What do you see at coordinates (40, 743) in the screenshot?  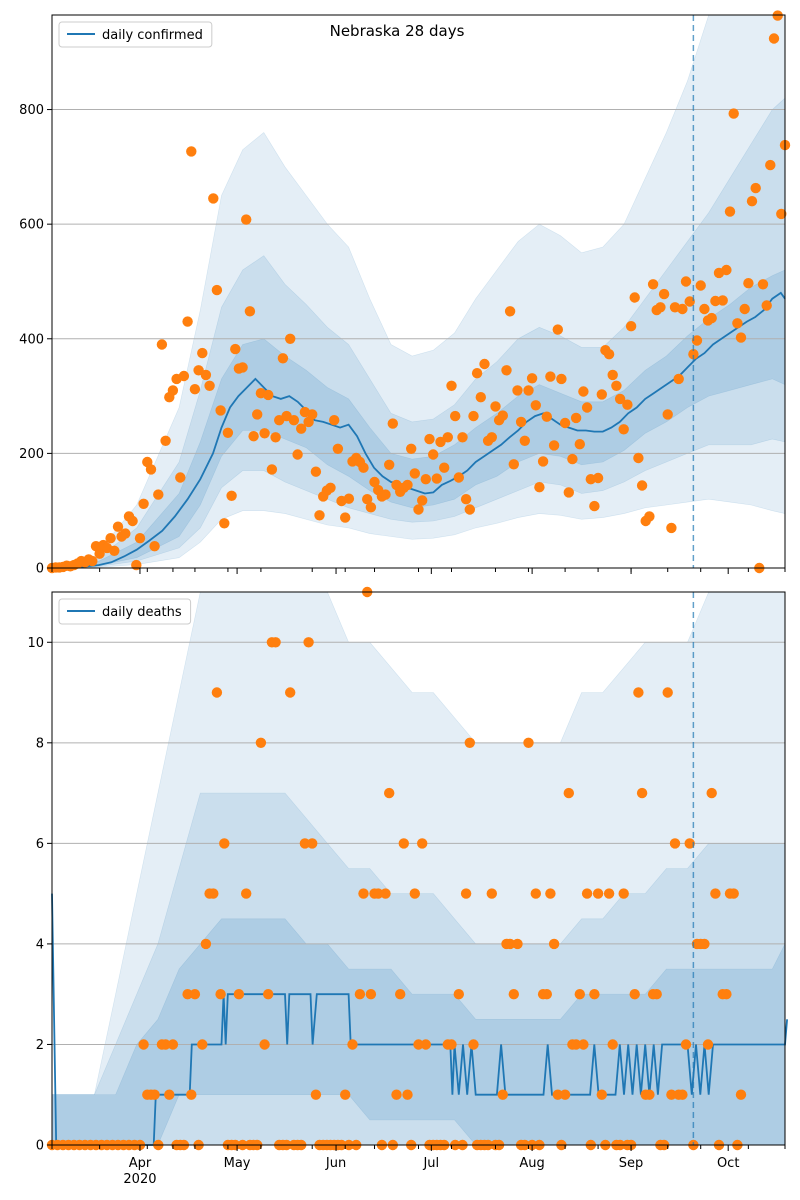 I see `y-tick-label: 8` at bounding box center [40, 743].